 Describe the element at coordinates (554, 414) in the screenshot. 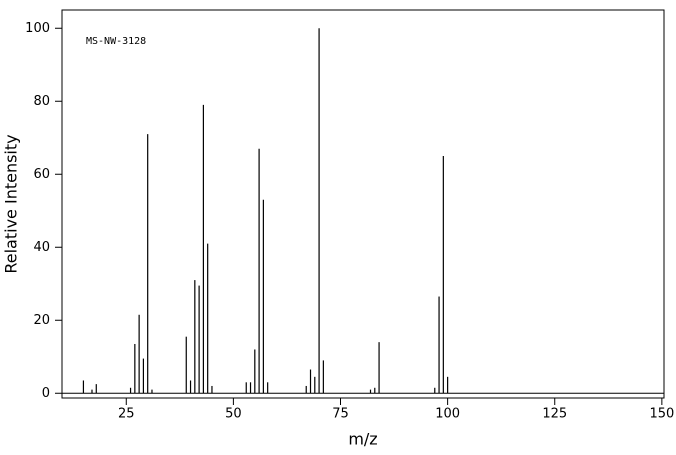

I see `x-tick-label: 125` at that location.